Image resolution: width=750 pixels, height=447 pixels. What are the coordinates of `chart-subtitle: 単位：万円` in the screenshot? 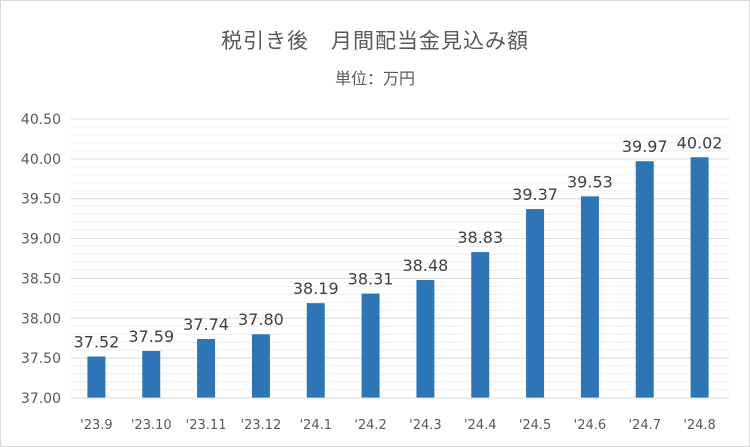 It's located at (374, 78).